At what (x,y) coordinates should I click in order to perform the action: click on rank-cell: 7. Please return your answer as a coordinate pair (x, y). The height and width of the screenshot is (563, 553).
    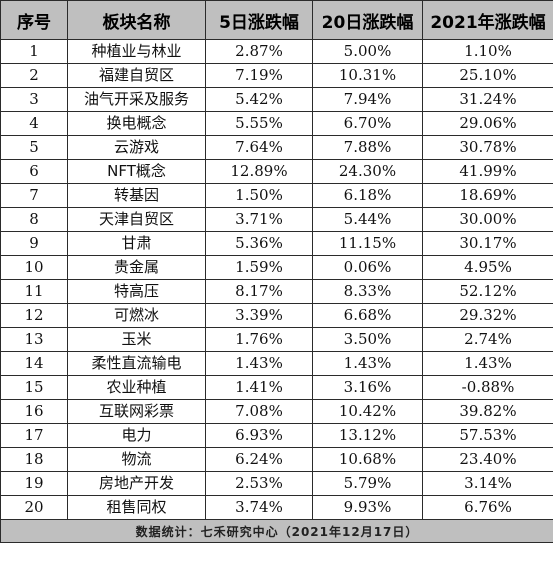
    Looking at the image, I should click on (34, 195).